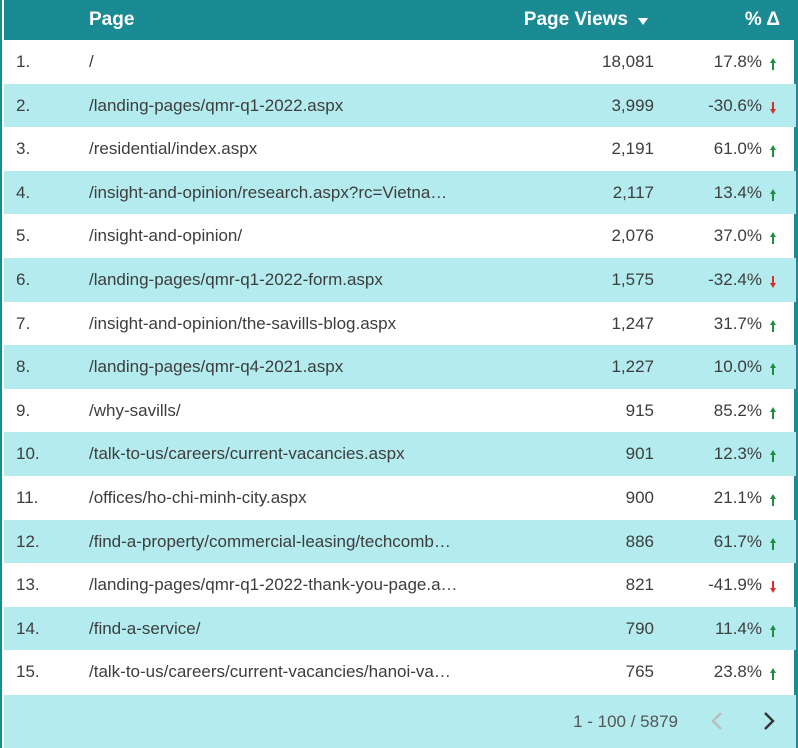 This screenshot has width=798, height=748. I want to click on column-header-page: Page, so click(112, 19).